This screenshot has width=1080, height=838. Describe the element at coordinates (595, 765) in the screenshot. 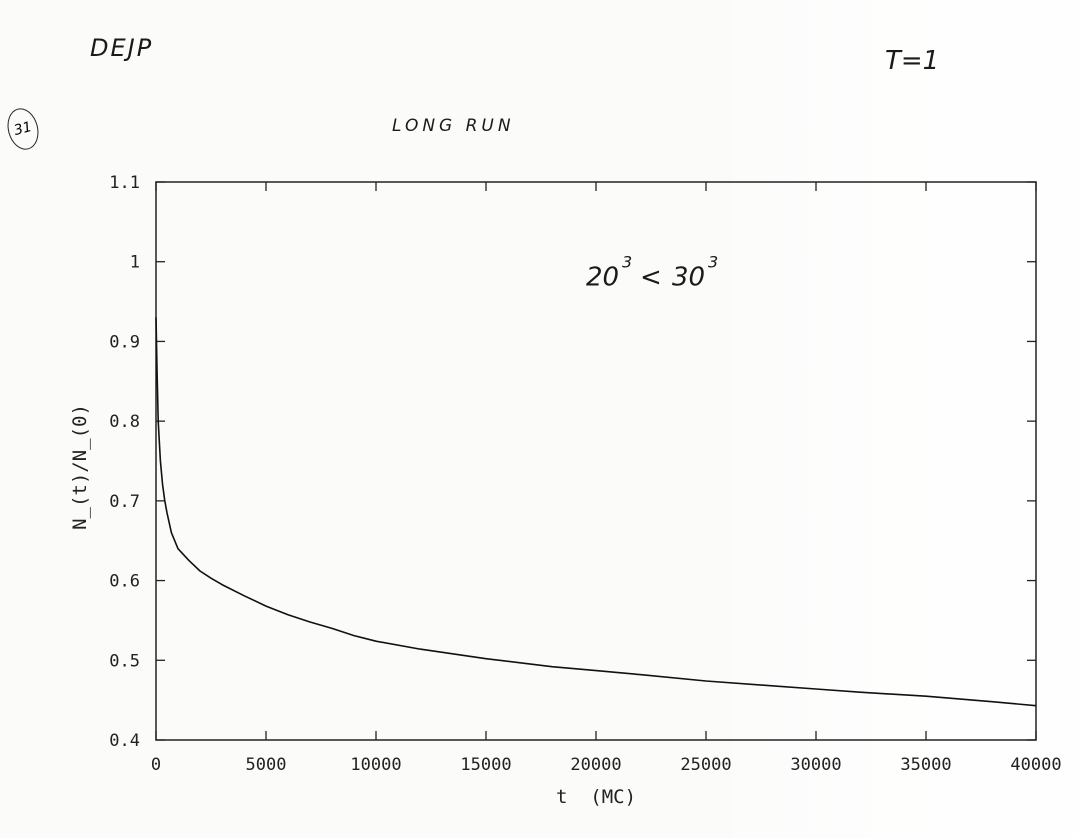

I see `x-tick-label: 20000` at that location.